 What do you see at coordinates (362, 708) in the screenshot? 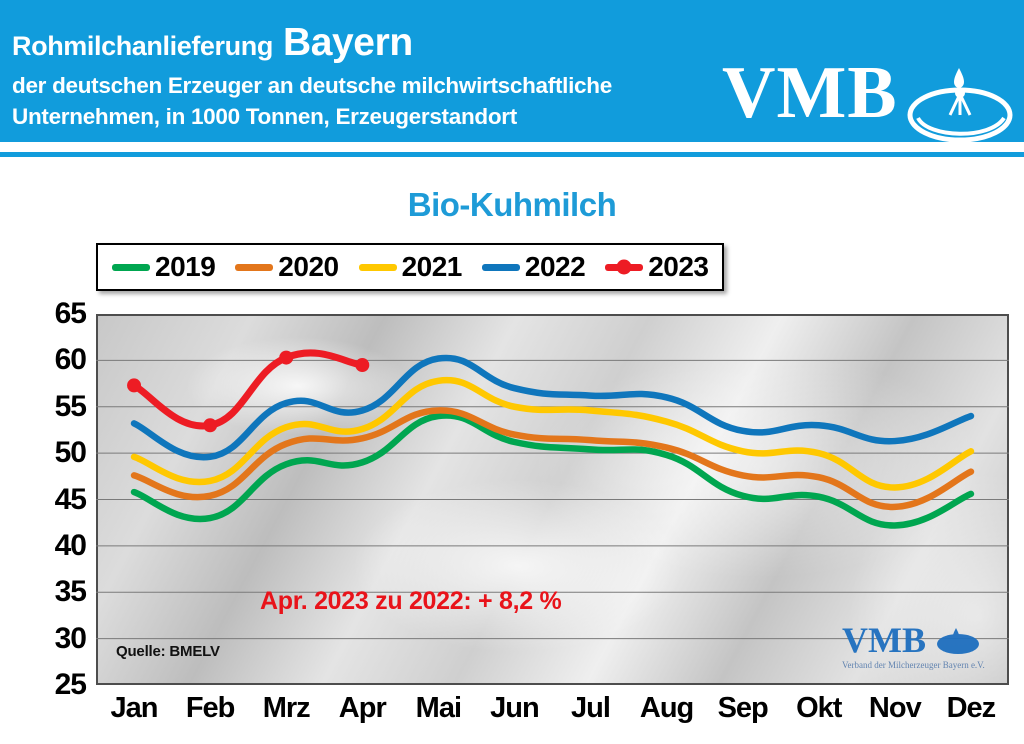
I see `x-tick-apr: Apr` at bounding box center [362, 708].